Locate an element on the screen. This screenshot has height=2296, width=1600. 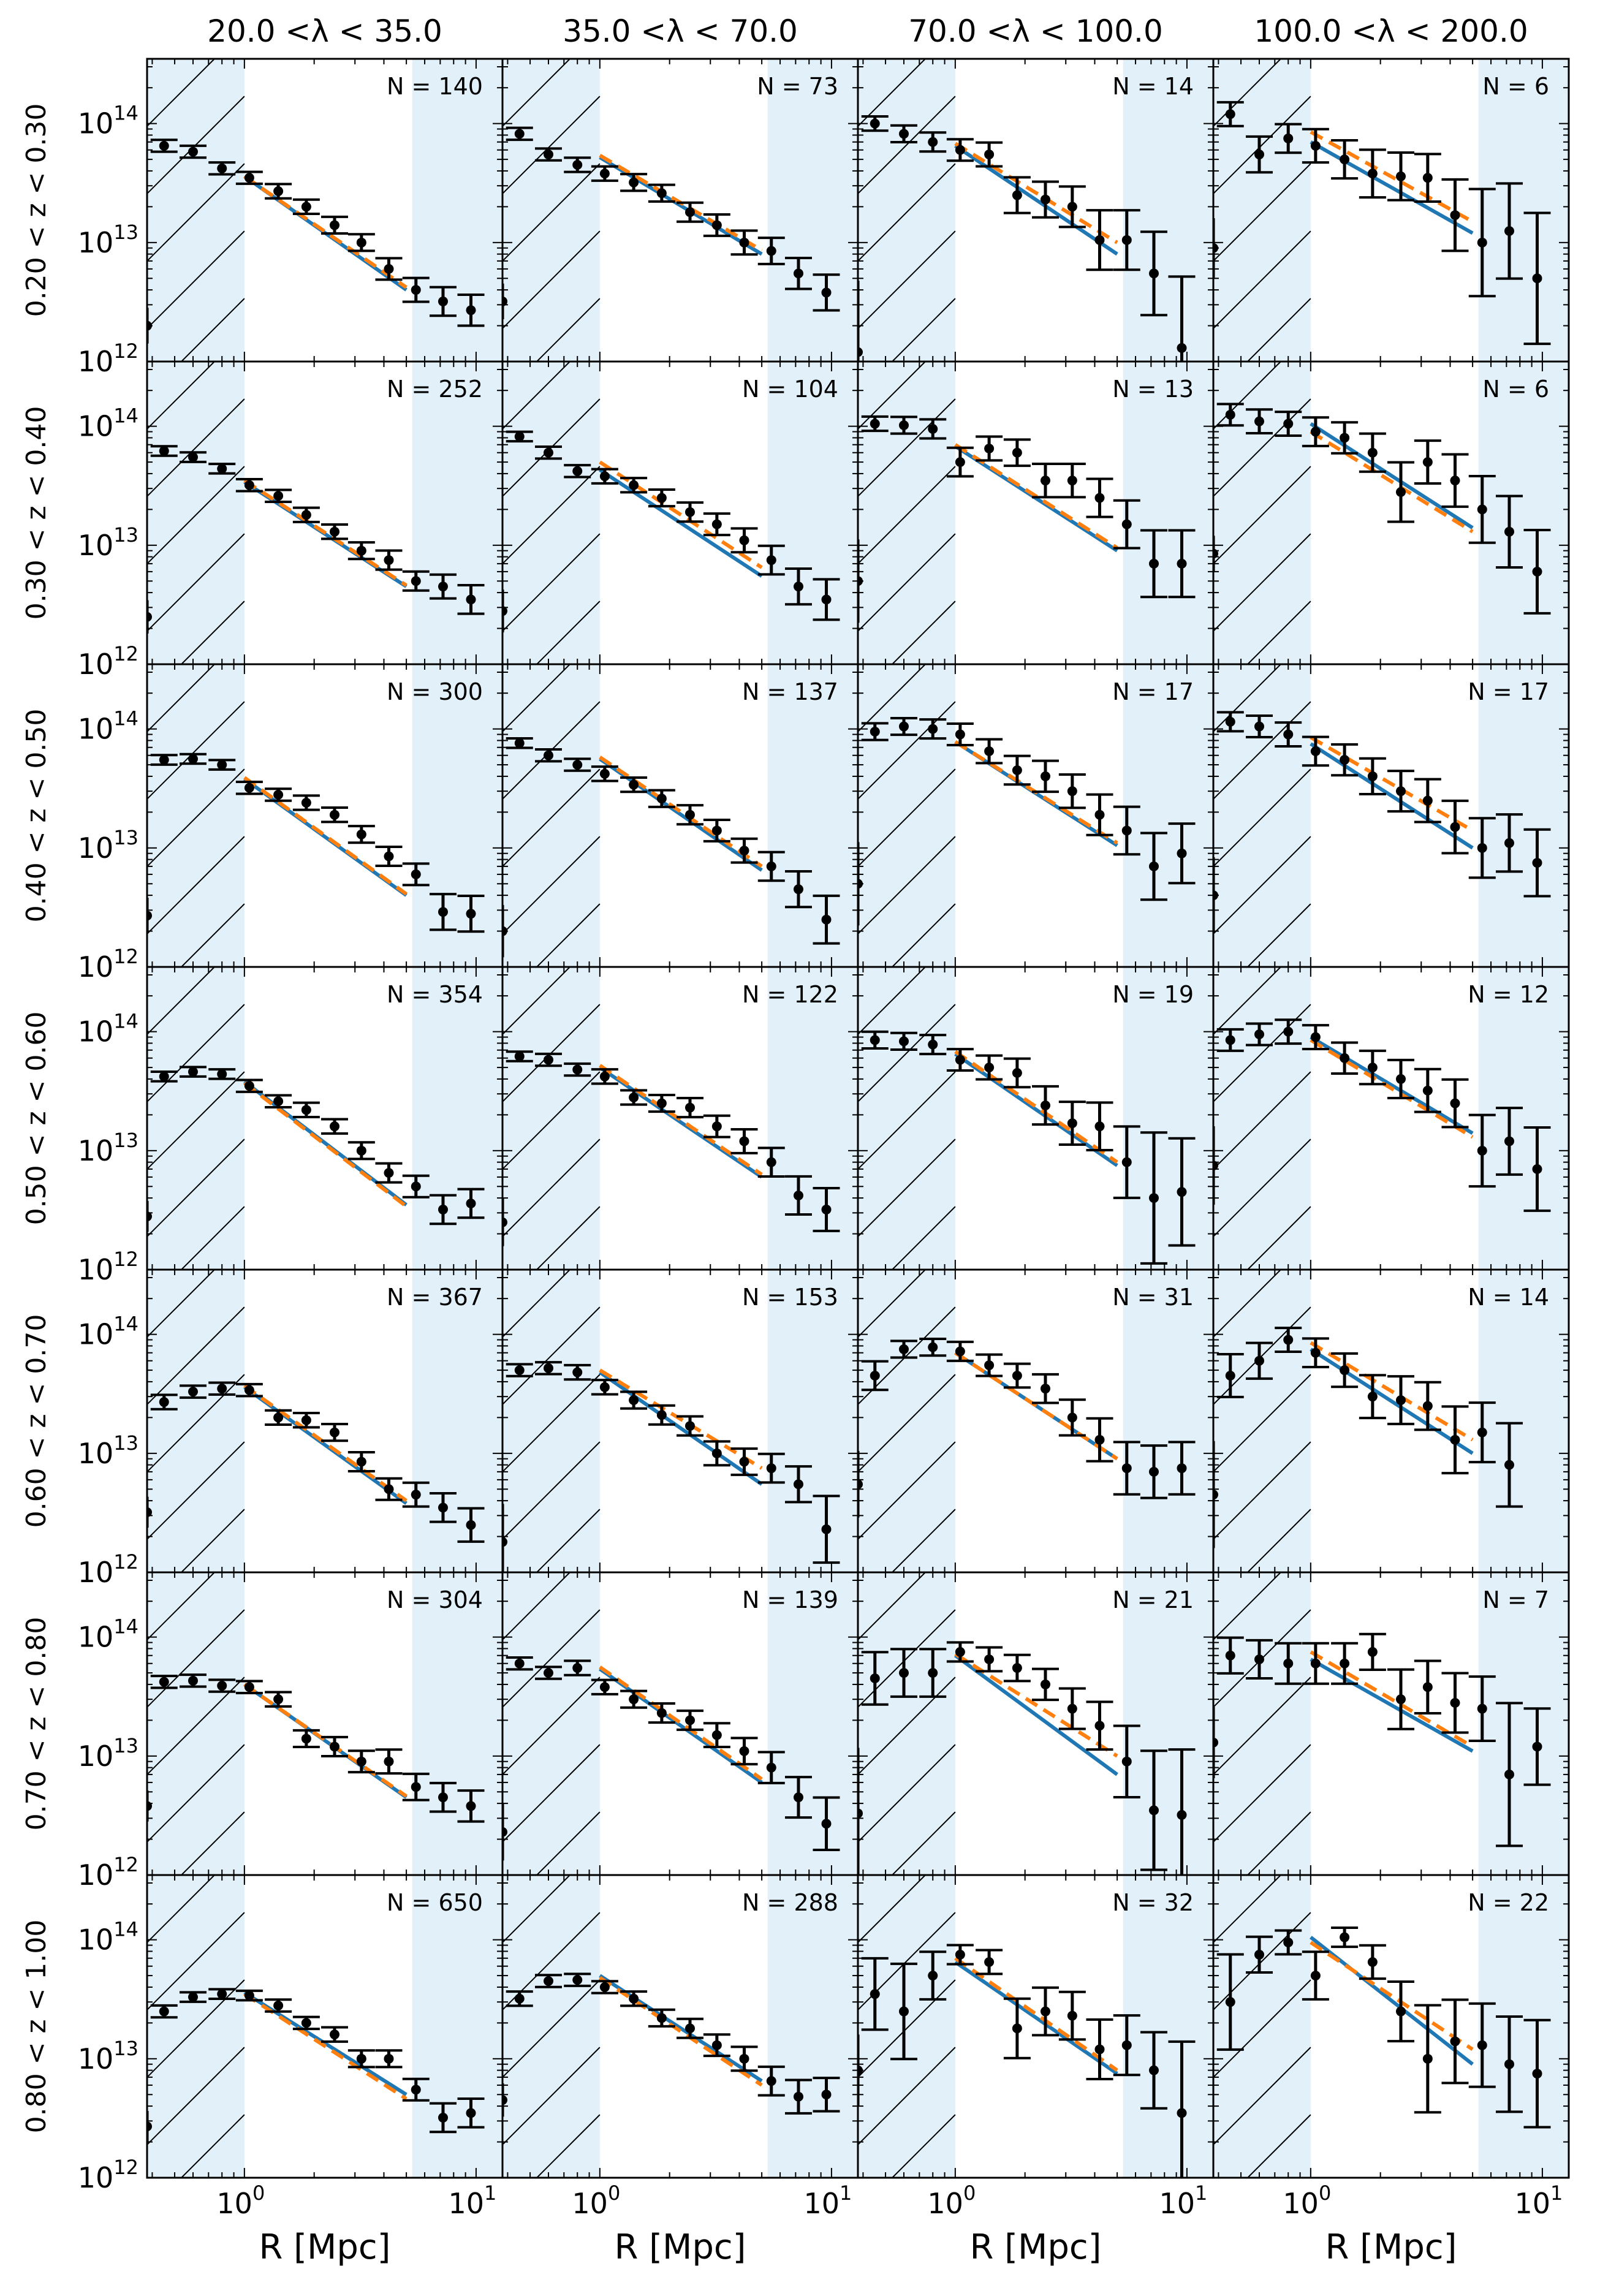
panel: N = 17 is located at coordinates (1036, 816).